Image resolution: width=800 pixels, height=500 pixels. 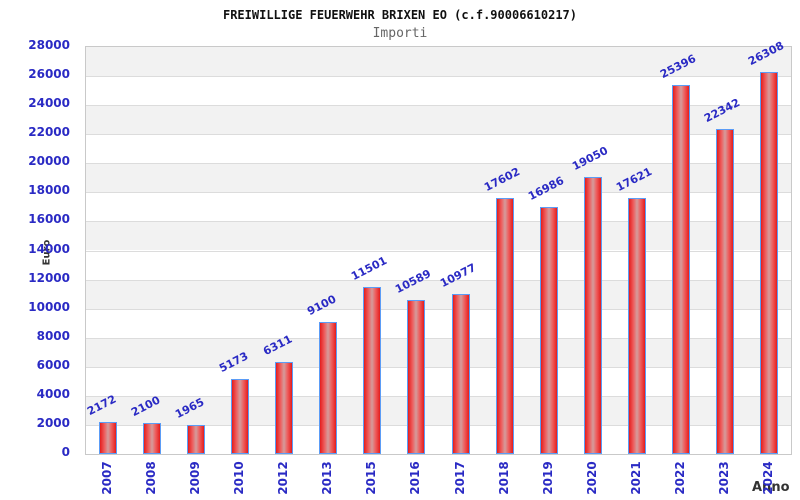 What do you see at coordinates (240, 416) in the screenshot?
I see `bar-2010` at bounding box center [240, 416].